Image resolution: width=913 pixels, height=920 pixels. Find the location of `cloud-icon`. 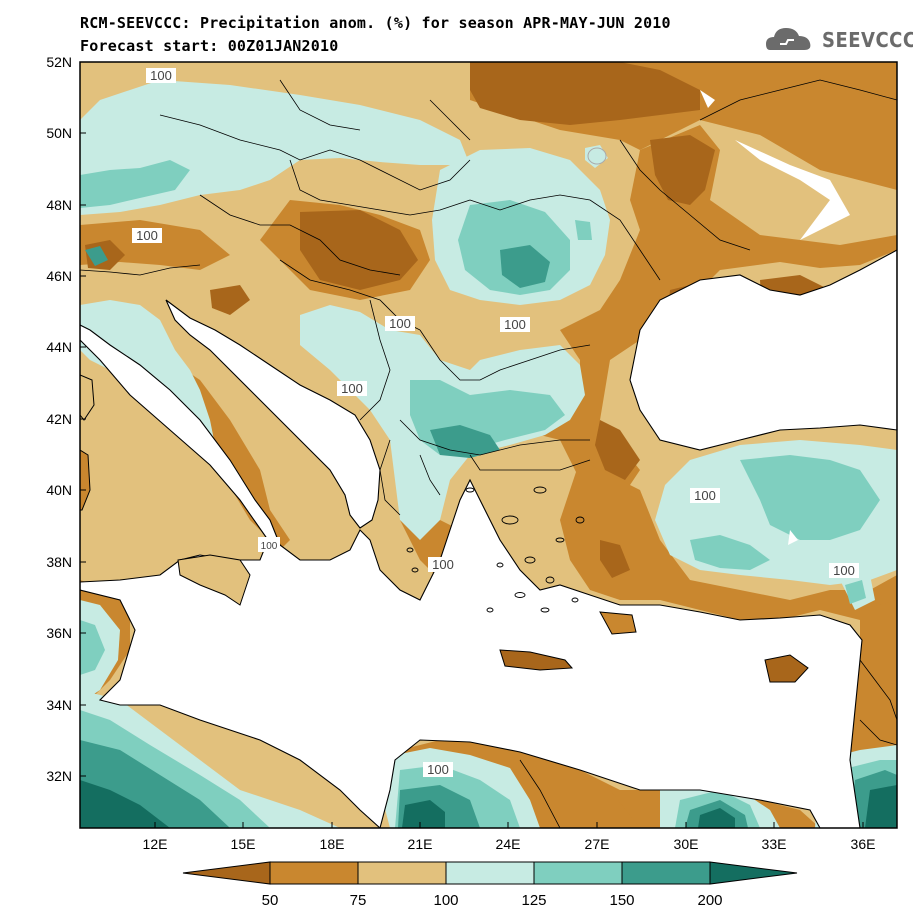

cloud-icon is located at coordinates (788, 39).